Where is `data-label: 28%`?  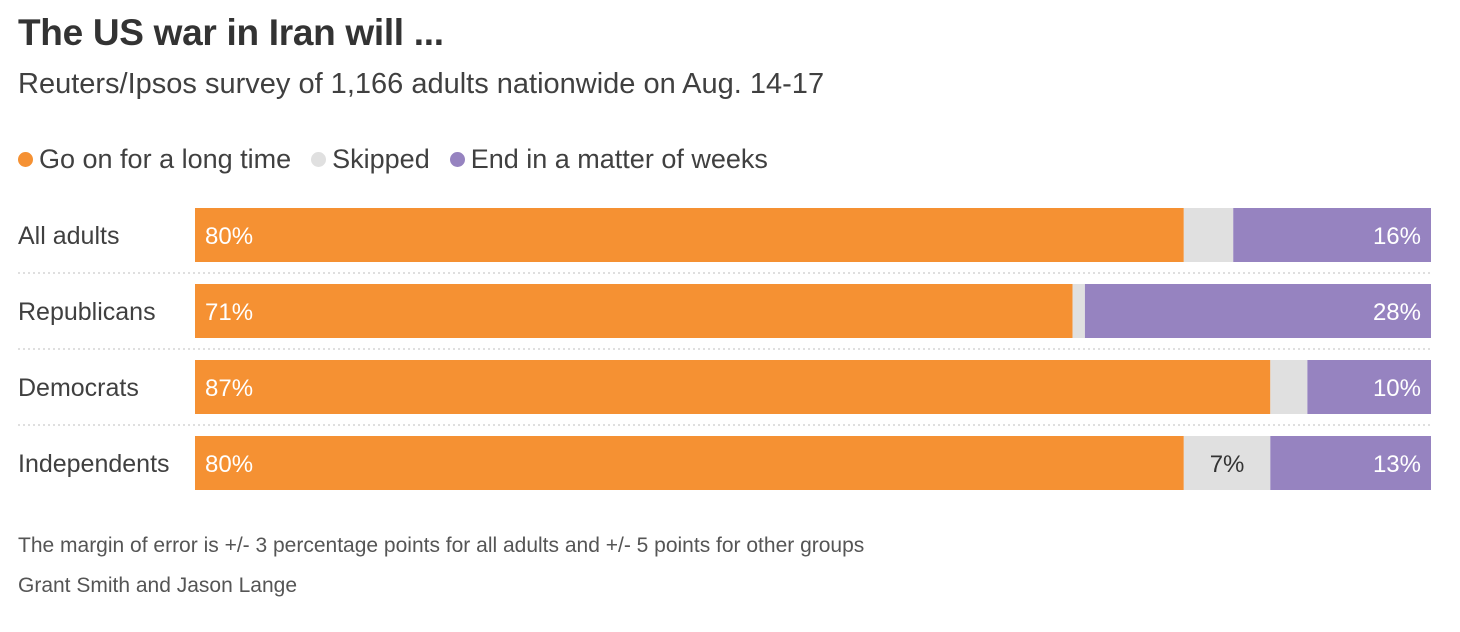
data-label: 28% is located at coordinates (1397, 312).